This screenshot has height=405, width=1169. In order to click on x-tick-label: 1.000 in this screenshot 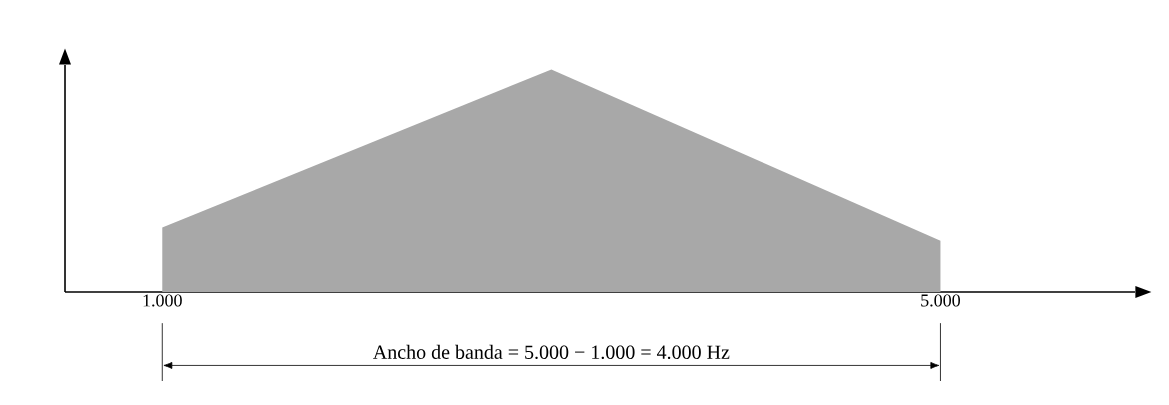, I will do `click(162, 300)`.